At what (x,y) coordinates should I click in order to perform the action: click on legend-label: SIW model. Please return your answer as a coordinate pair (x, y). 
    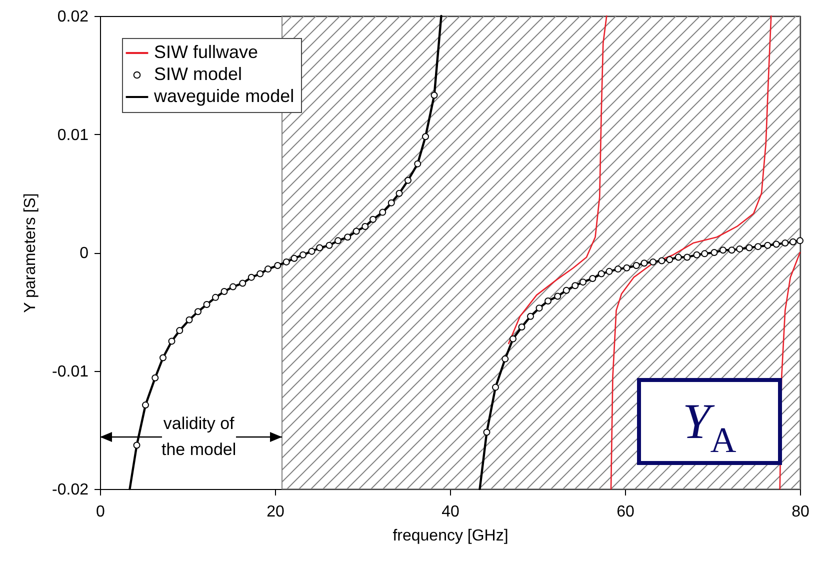
    Looking at the image, I should click on (198, 74).